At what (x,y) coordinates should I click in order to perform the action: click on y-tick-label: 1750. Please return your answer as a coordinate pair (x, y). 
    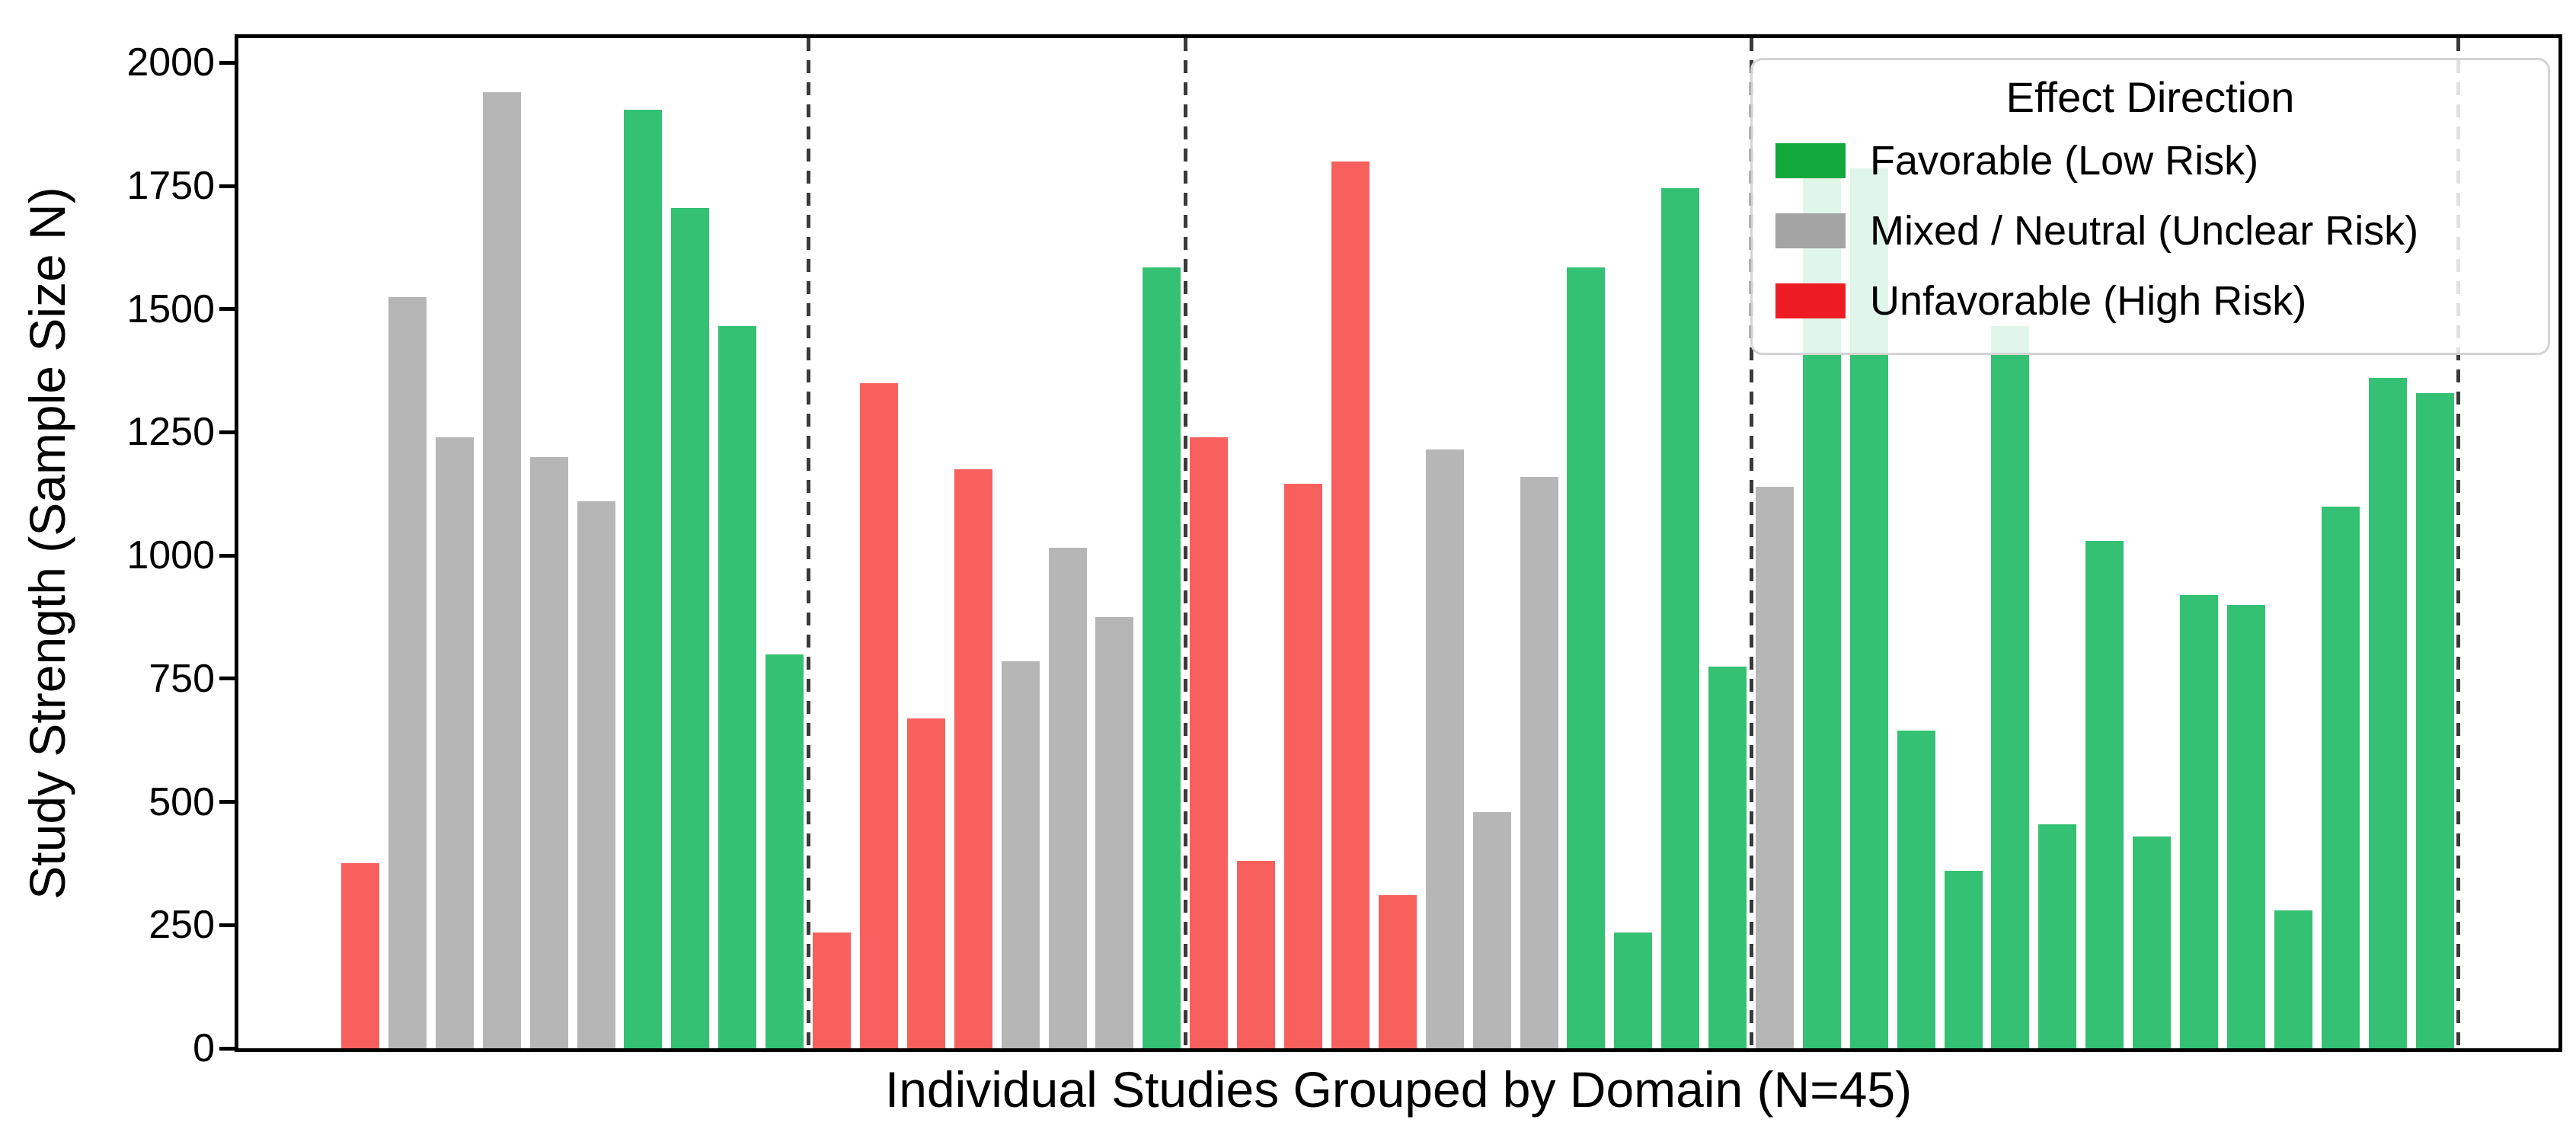
    Looking at the image, I should click on (171, 186).